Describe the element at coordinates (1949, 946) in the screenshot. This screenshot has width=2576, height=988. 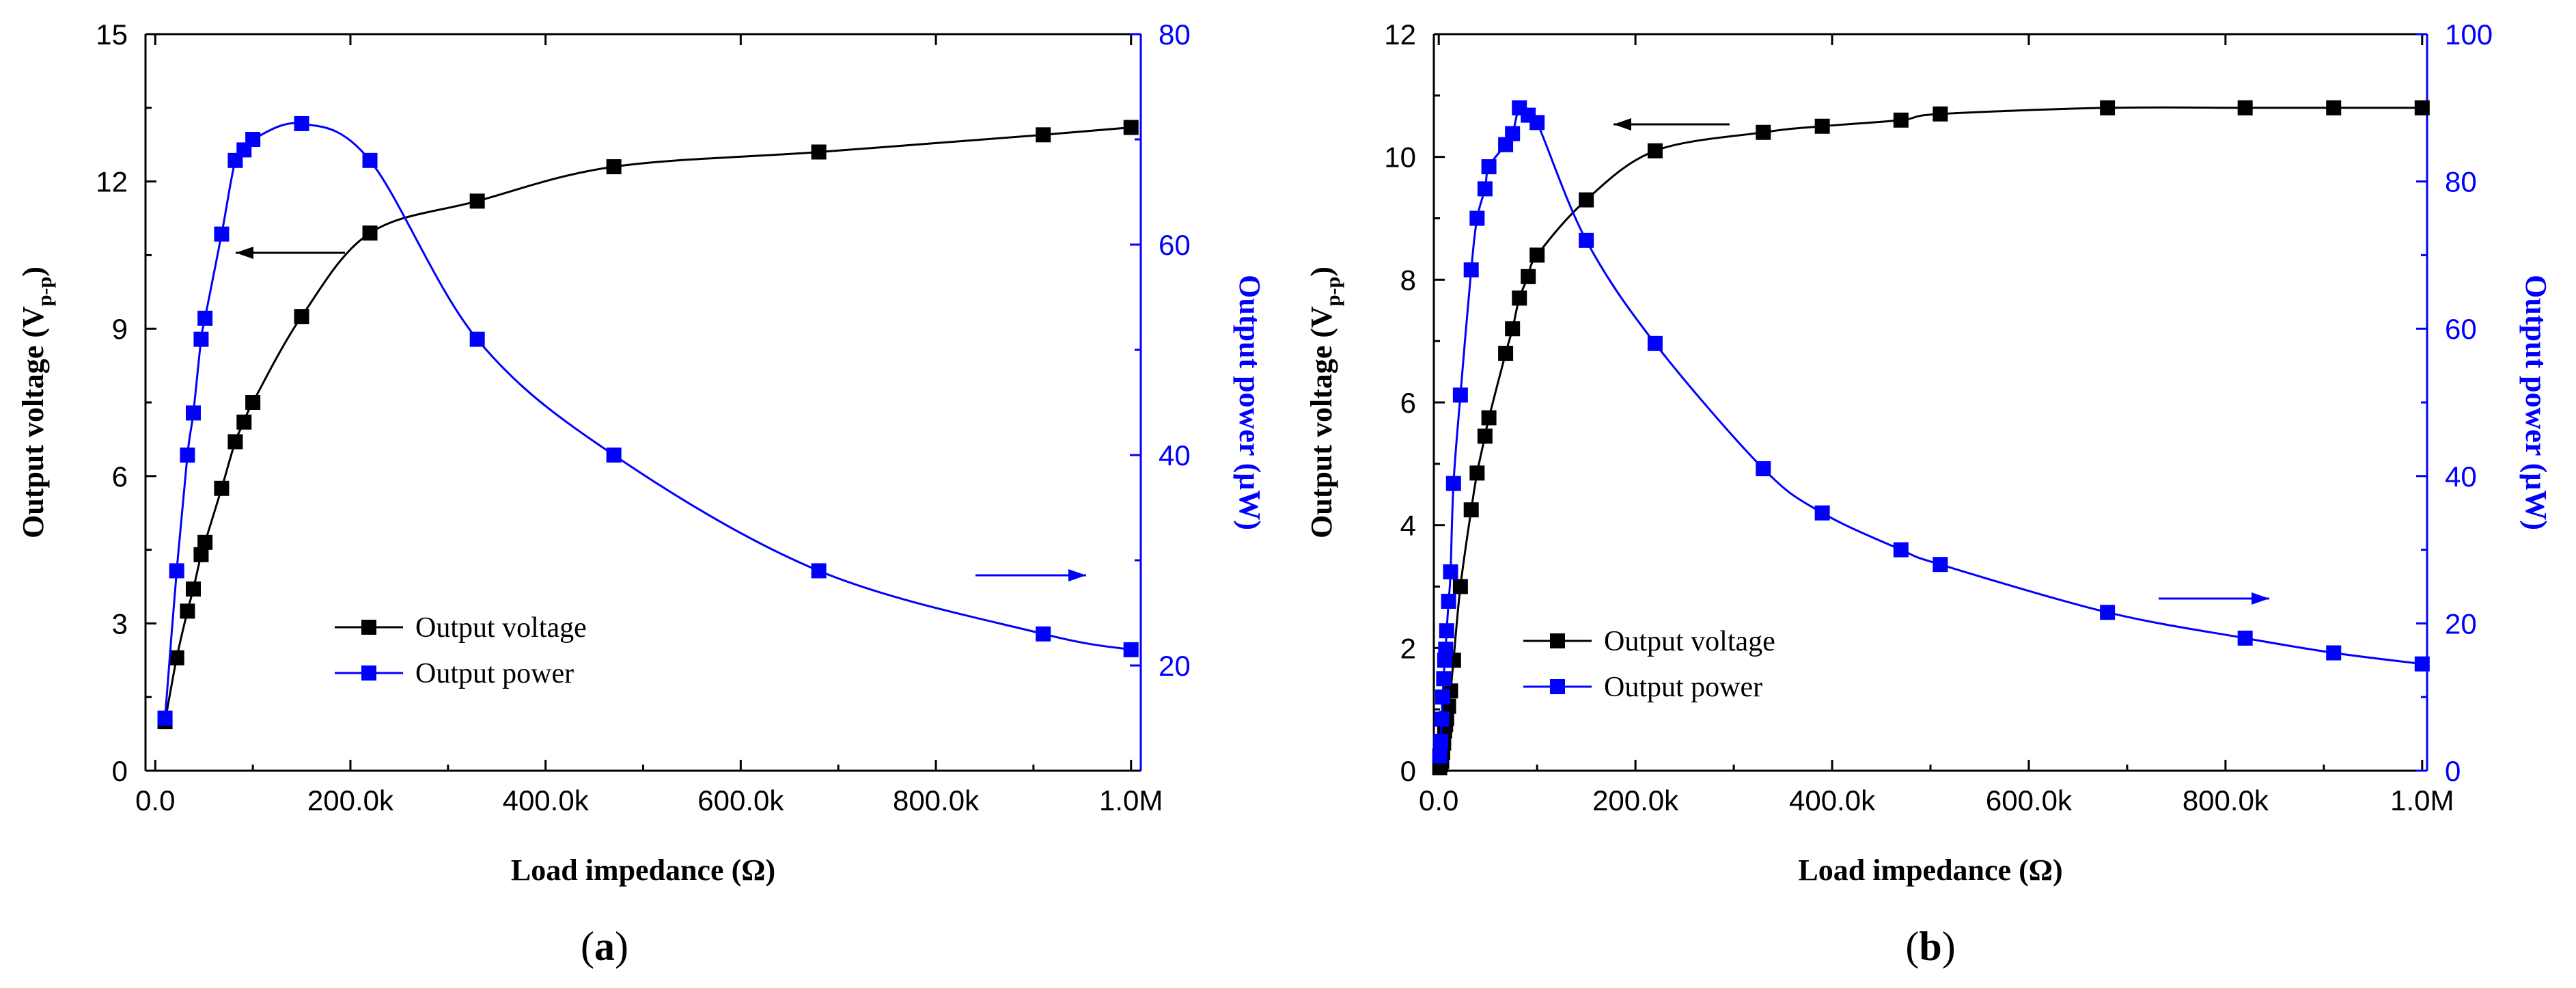
I see `panel-caption-close: )` at that location.